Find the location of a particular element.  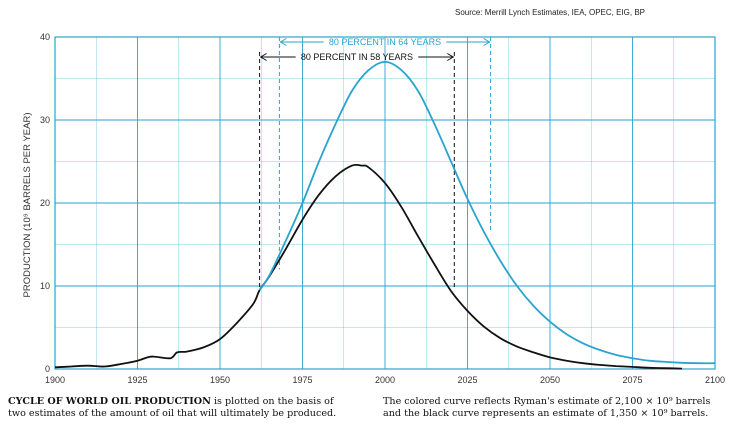

x-tick-label: 2075 is located at coordinates (632, 380).